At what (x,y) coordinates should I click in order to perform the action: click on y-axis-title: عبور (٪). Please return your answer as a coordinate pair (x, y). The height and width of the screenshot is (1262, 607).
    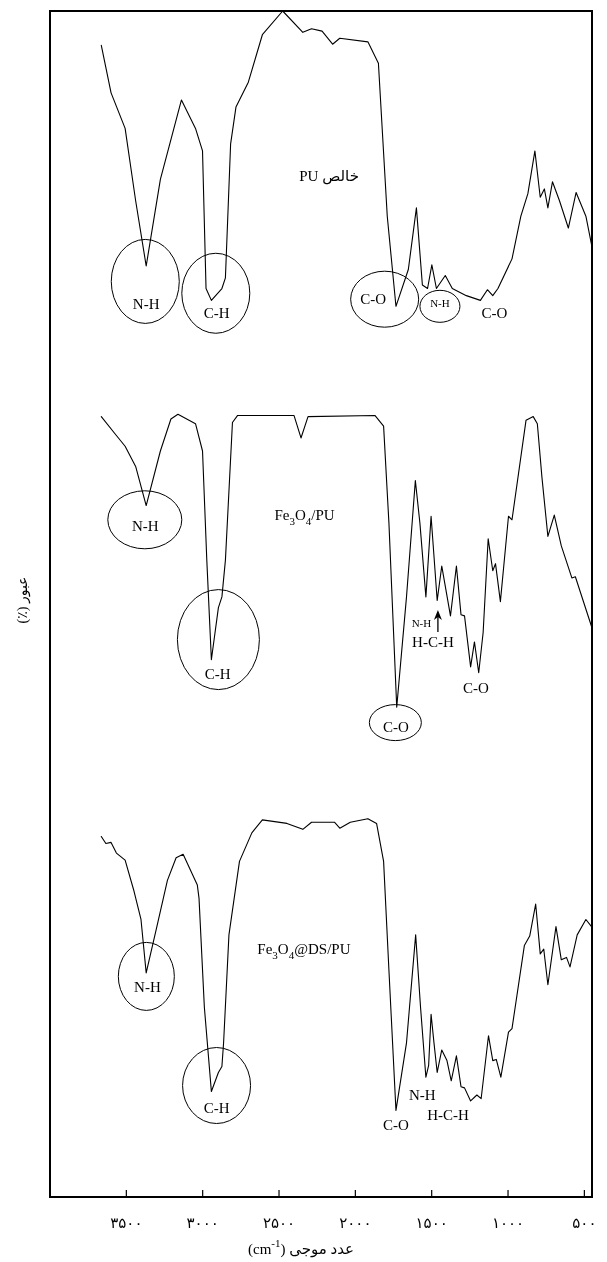
    Looking at the image, I should click on (22, 600).